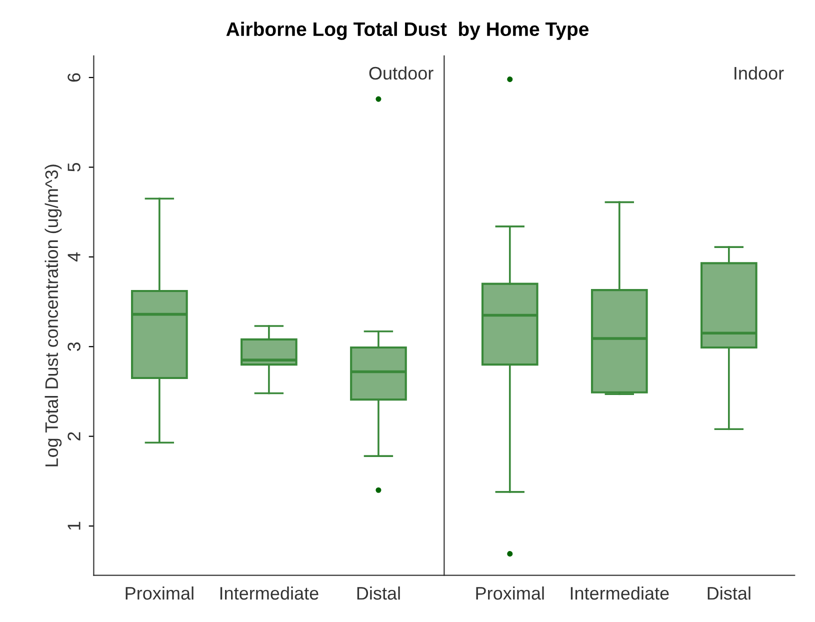 Image resolution: width=815 pixels, height=622 pixels. Describe the element at coordinates (74, 436) in the screenshot. I see `y-tick-label: 2` at that location.